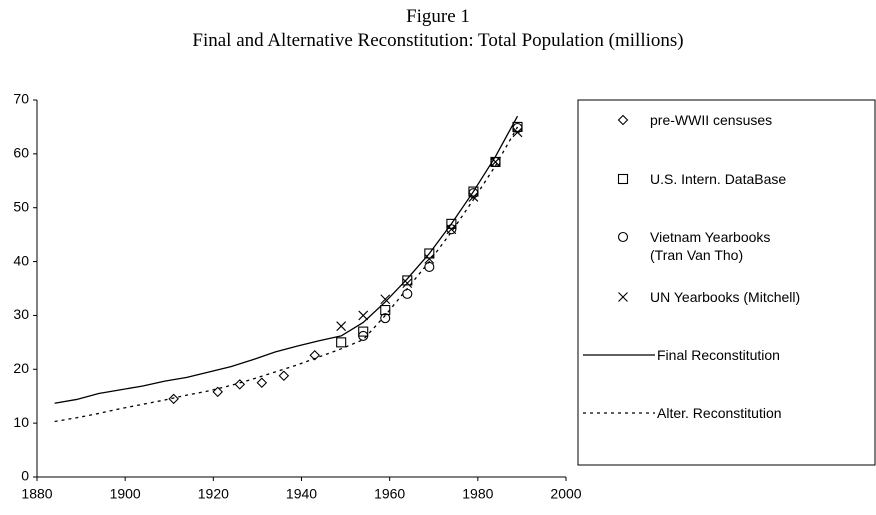  Describe the element at coordinates (710, 246) in the screenshot. I see `legend-label: Vietnam Yearbooks (Tran Van Tho)` at that location.